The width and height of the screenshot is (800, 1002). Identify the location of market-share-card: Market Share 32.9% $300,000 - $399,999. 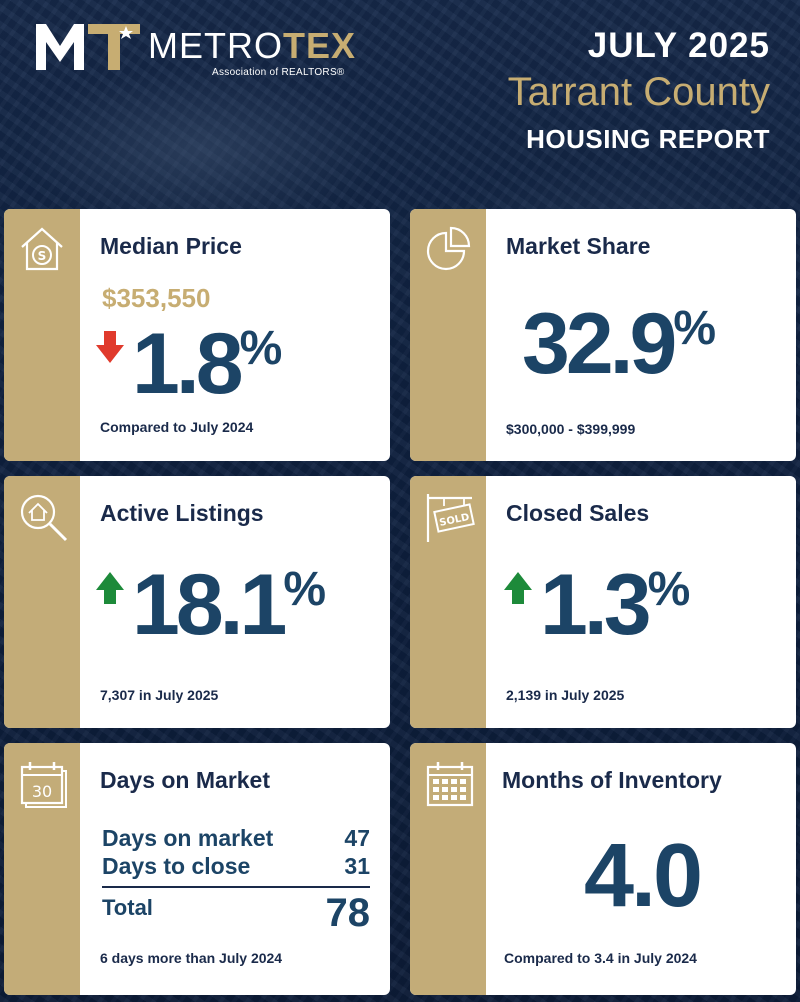
(603, 335).